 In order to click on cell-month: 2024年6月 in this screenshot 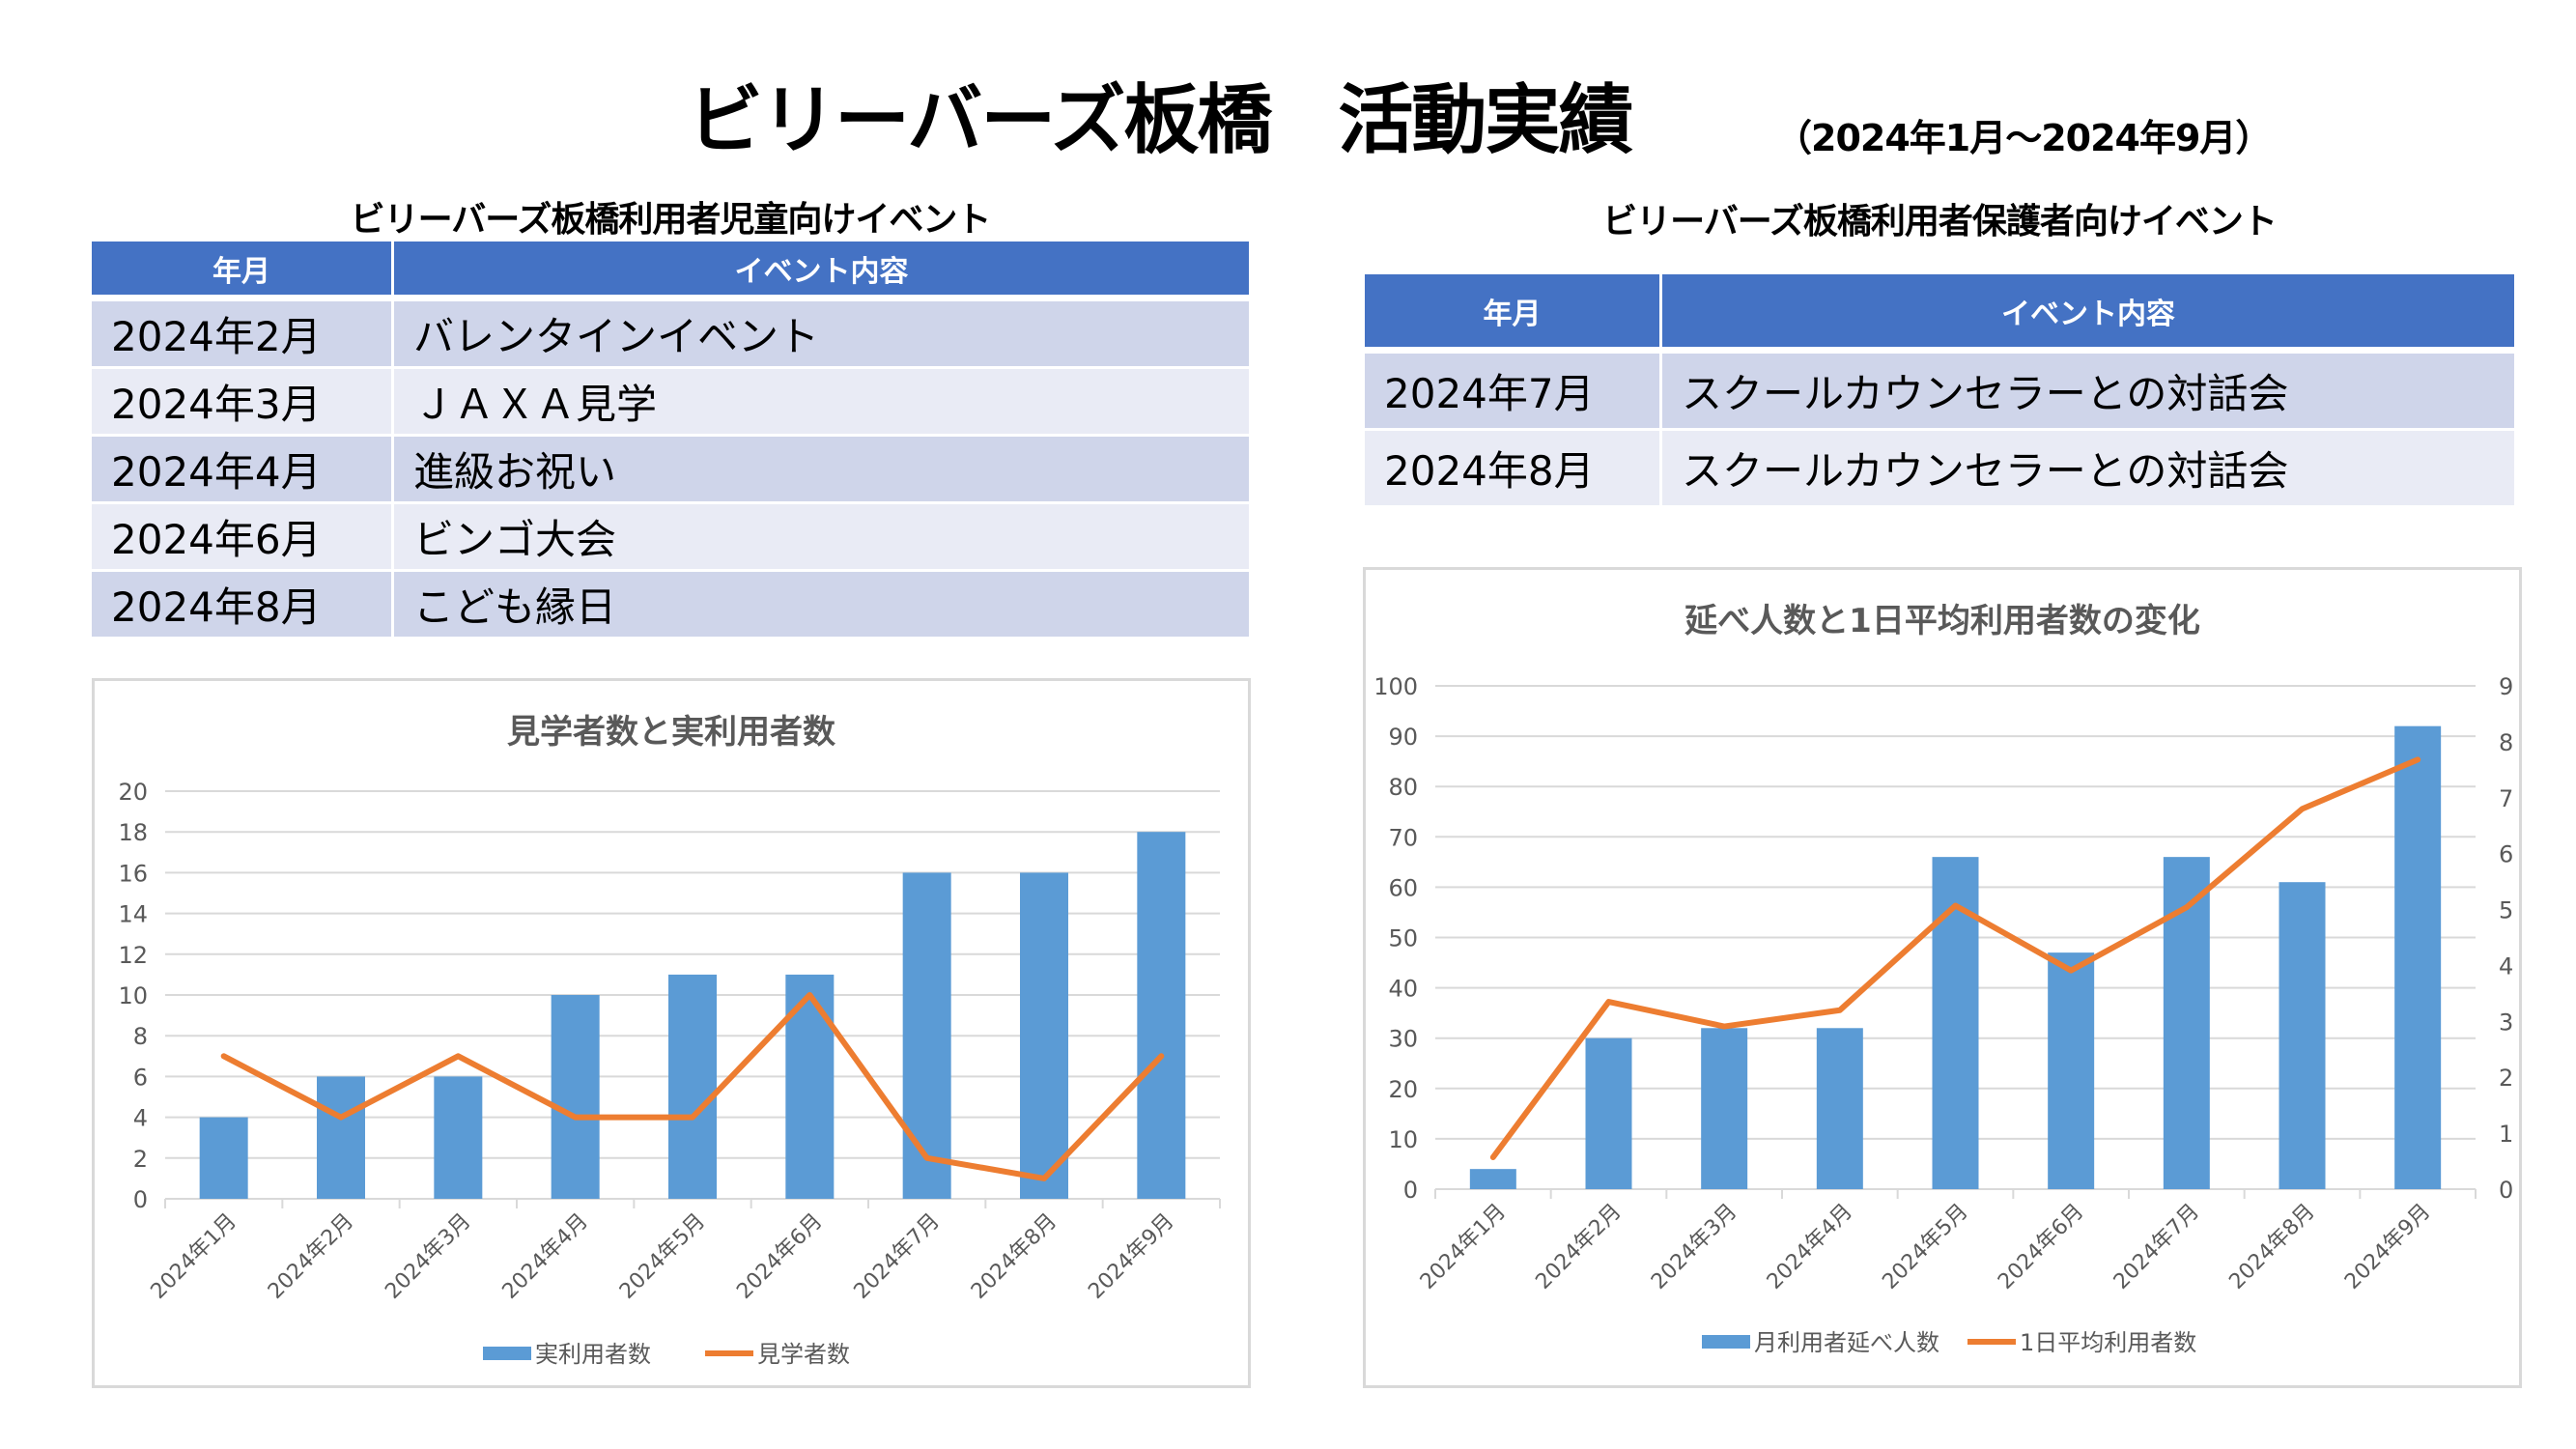, I will do `click(243, 538)`.